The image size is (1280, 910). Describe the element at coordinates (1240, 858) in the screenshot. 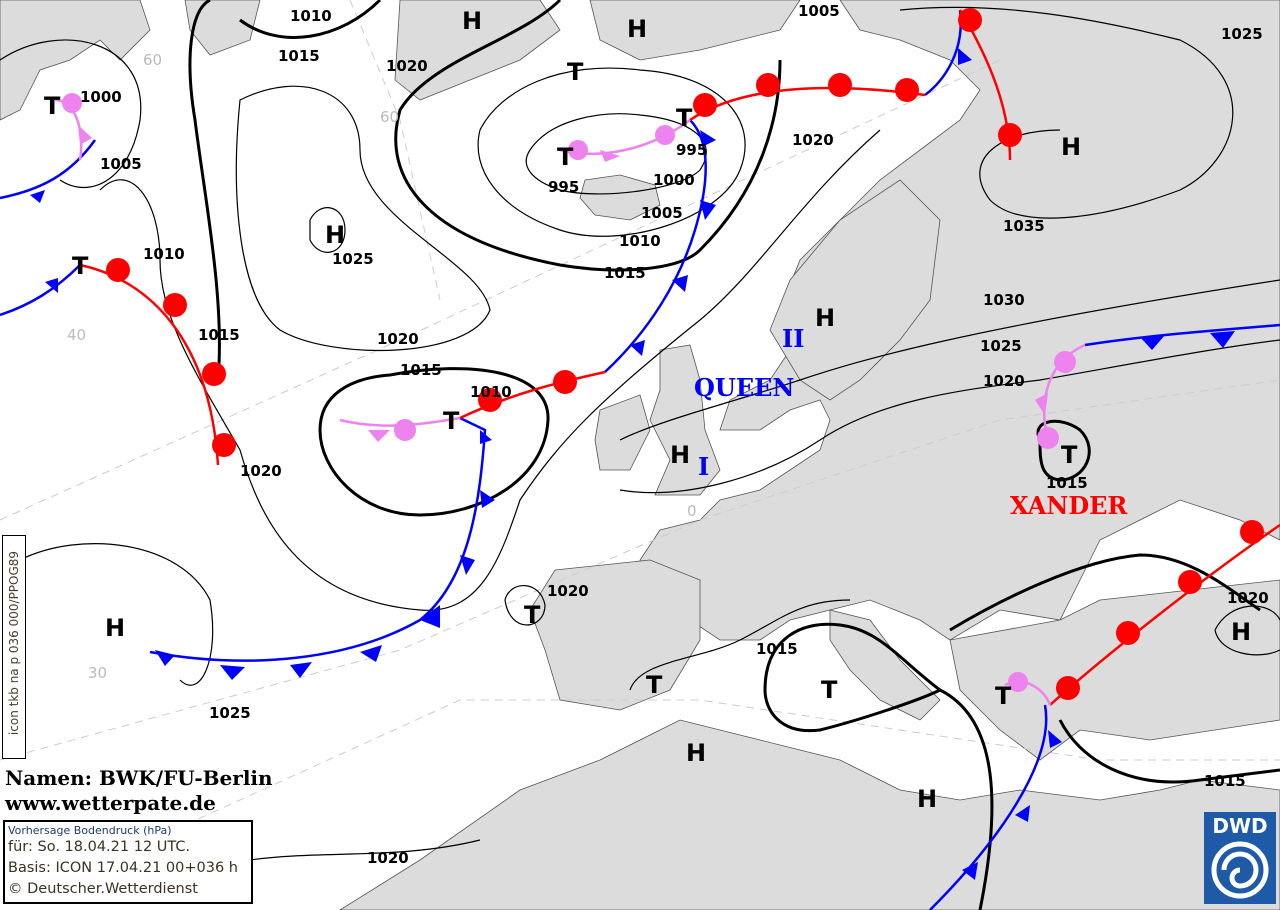

I see `dwd-logo: DWD` at that location.